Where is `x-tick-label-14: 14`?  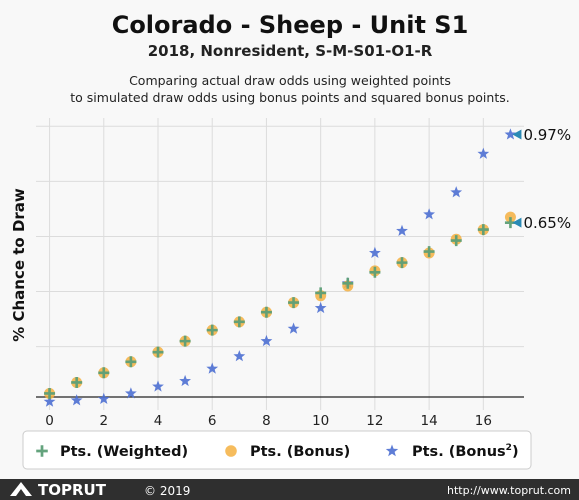 x-tick-label-14: 14 is located at coordinates (429, 421).